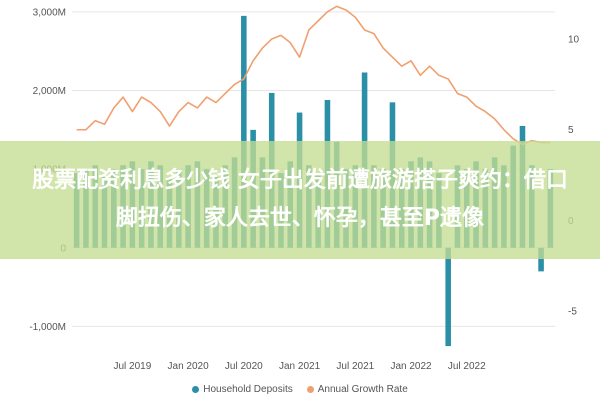  Describe the element at coordinates (411, 366) in the screenshot. I see `x-tick-label: Jan 2022` at that location.